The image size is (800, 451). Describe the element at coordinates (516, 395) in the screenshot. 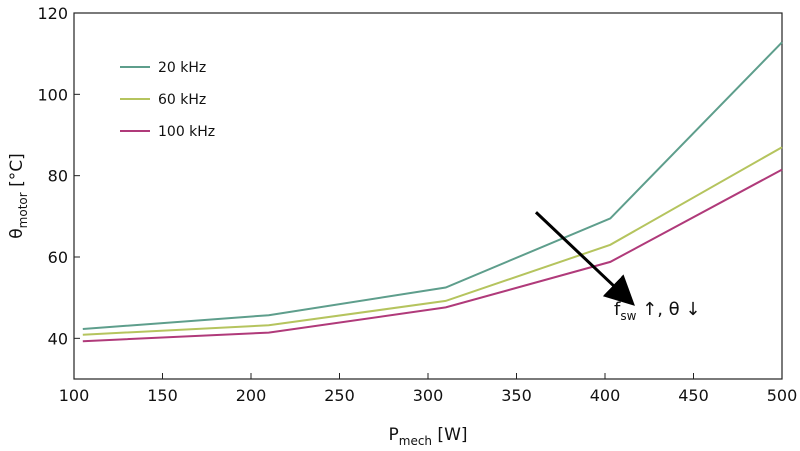

I see `x-tick-label: 350` at that location.